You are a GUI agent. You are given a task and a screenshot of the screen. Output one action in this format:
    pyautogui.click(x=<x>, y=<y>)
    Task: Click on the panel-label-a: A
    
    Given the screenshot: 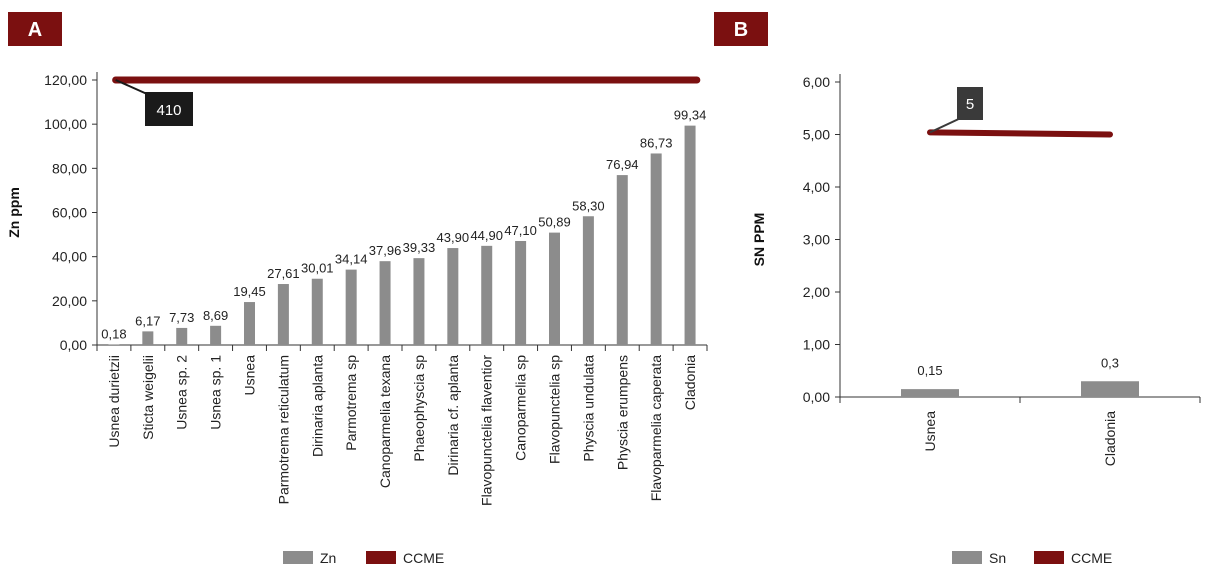 What is the action you would take?
    pyautogui.click(x=35, y=30)
    